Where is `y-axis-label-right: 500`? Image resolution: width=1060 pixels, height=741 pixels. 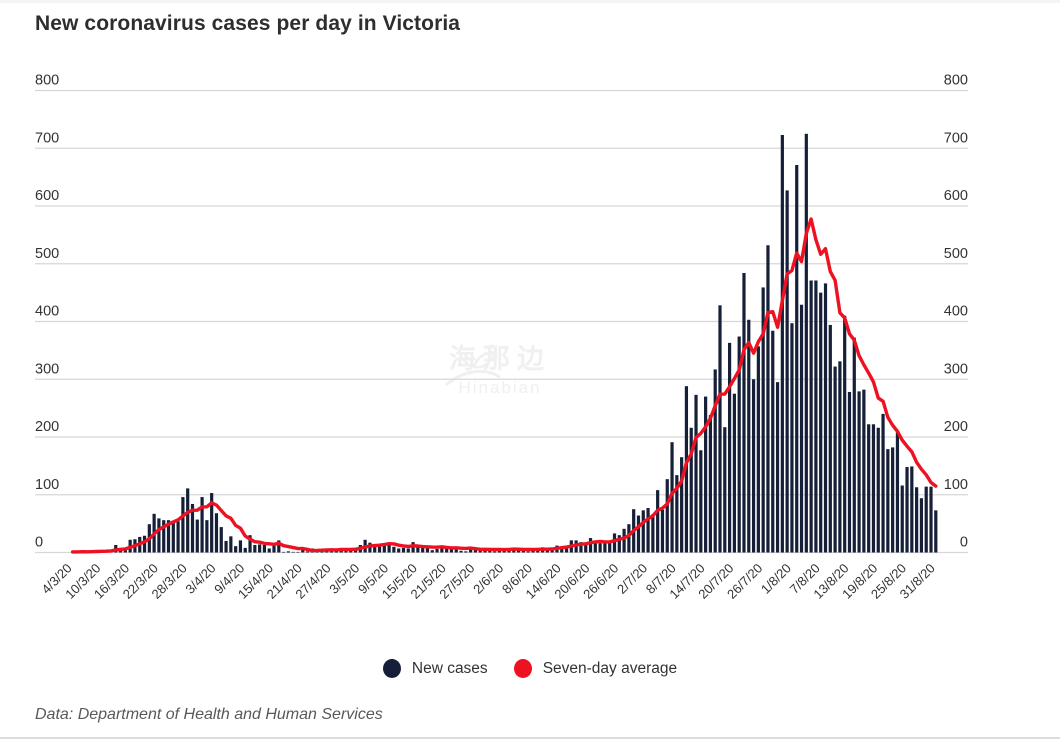 y-axis-label-right: 500 is located at coordinates (956, 254).